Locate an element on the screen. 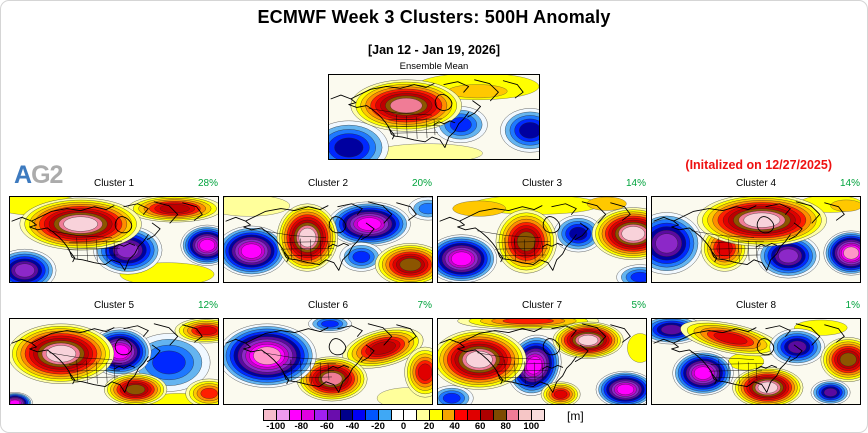 The height and width of the screenshot is (433, 868). logo-g2: G2 is located at coordinates (47, 175).